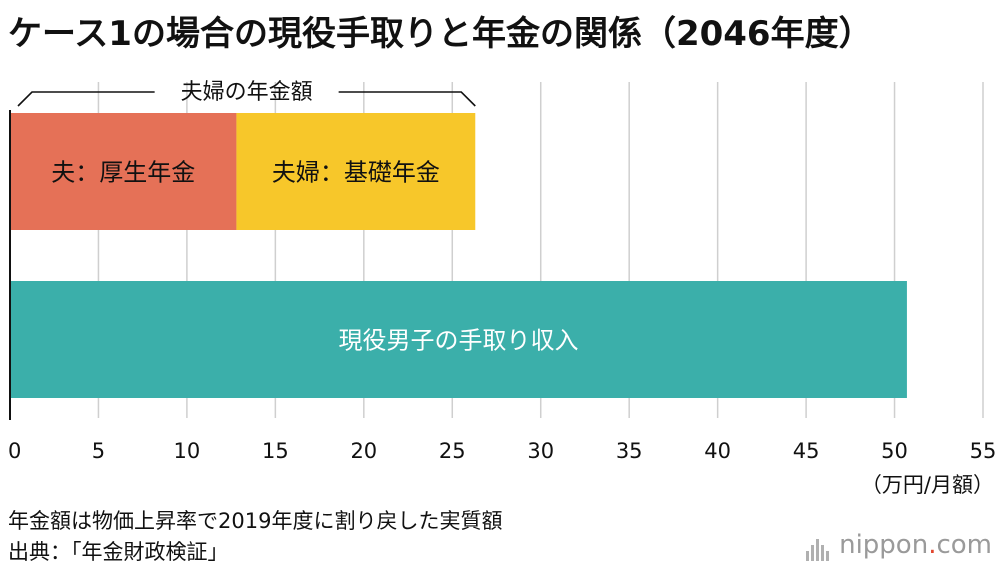  Describe the element at coordinates (255, 521) in the screenshot. I see `note-real-value: 年金額は物価上昇率で2019年度に割り戻した実質額` at that location.